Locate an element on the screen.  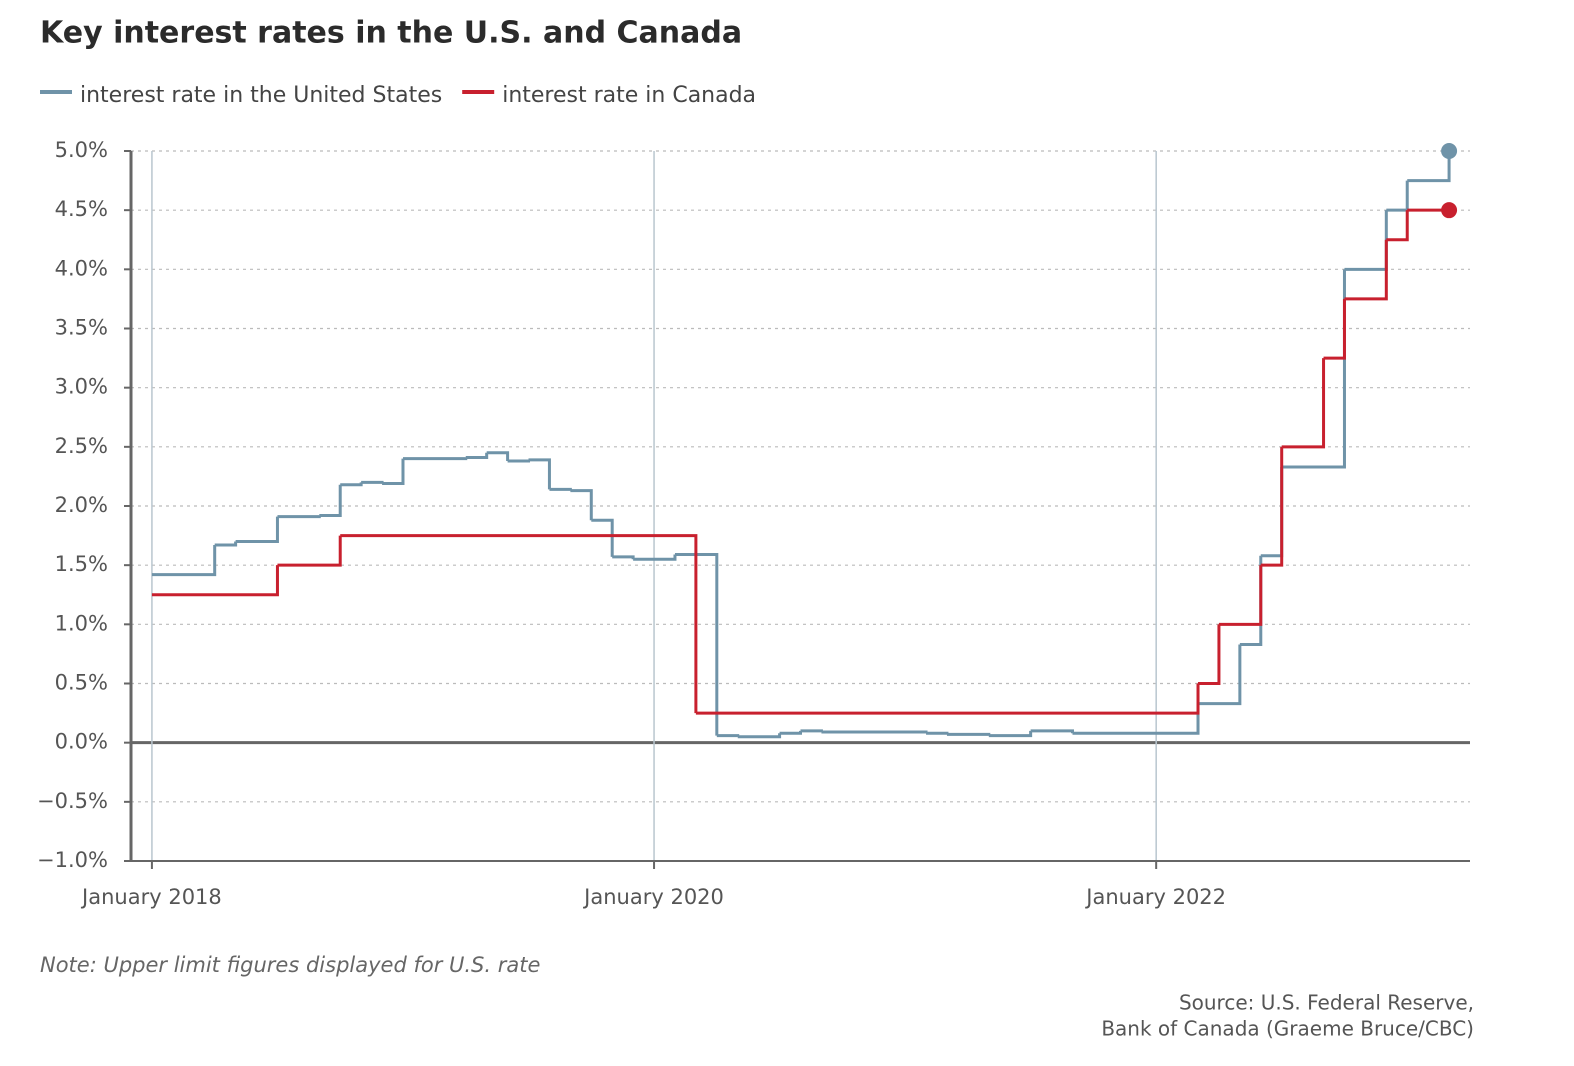
legend-label: interest rate in Canada is located at coordinates (629, 95).